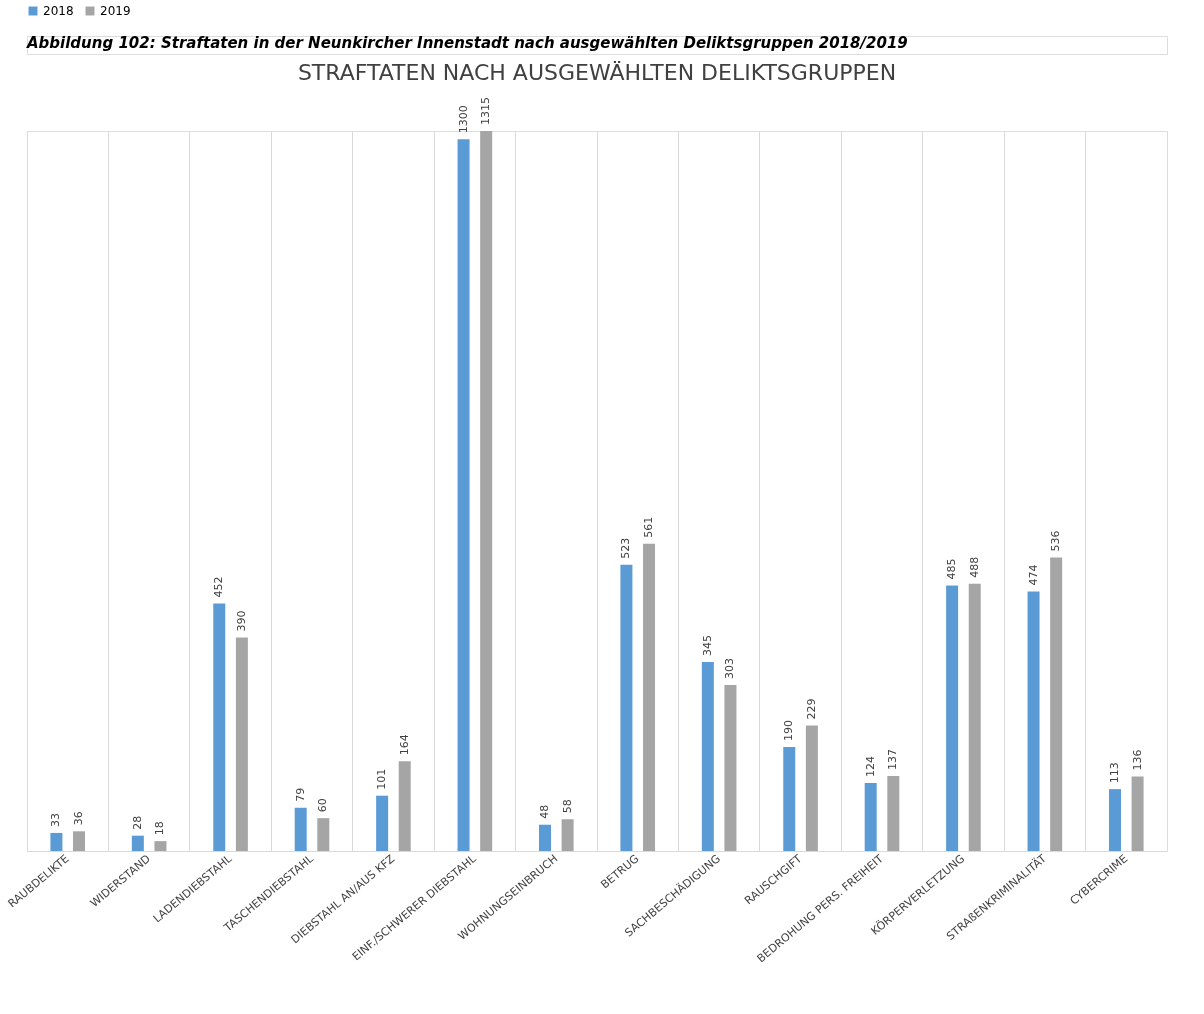 This screenshot has width=1204, height=1014. Describe the element at coordinates (1056, 541) in the screenshot. I see `data-label: 536` at that location.